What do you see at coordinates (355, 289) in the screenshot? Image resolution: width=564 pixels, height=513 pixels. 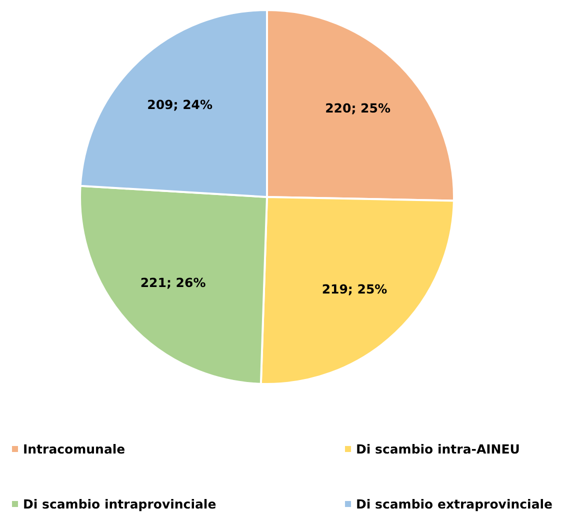 I see `data-label: 219; 25%` at bounding box center [355, 289].